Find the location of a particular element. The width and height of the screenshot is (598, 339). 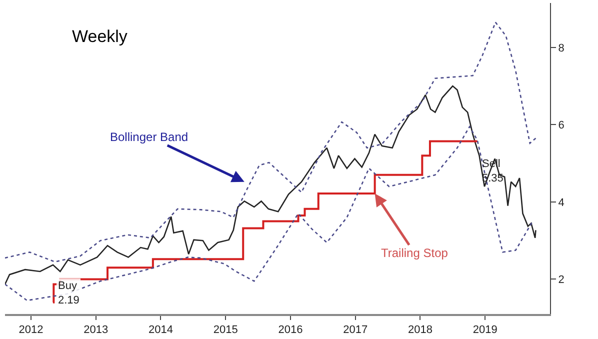

y-tick-label: 4 is located at coordinates (561, 202).